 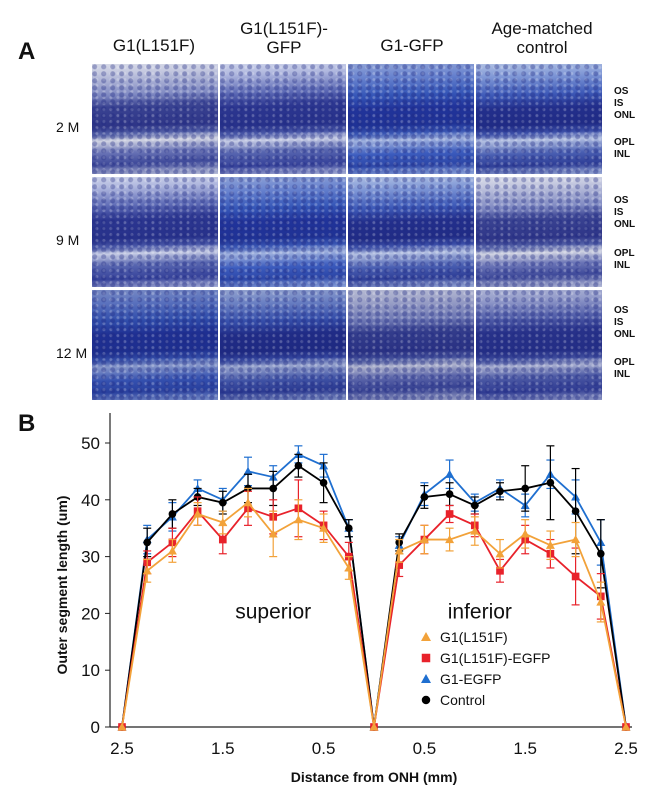 What do you see at coordinates (470, 679) in the screenshot?
I see `legend-label: G1-EGFP` at bounding box center [470, 679].